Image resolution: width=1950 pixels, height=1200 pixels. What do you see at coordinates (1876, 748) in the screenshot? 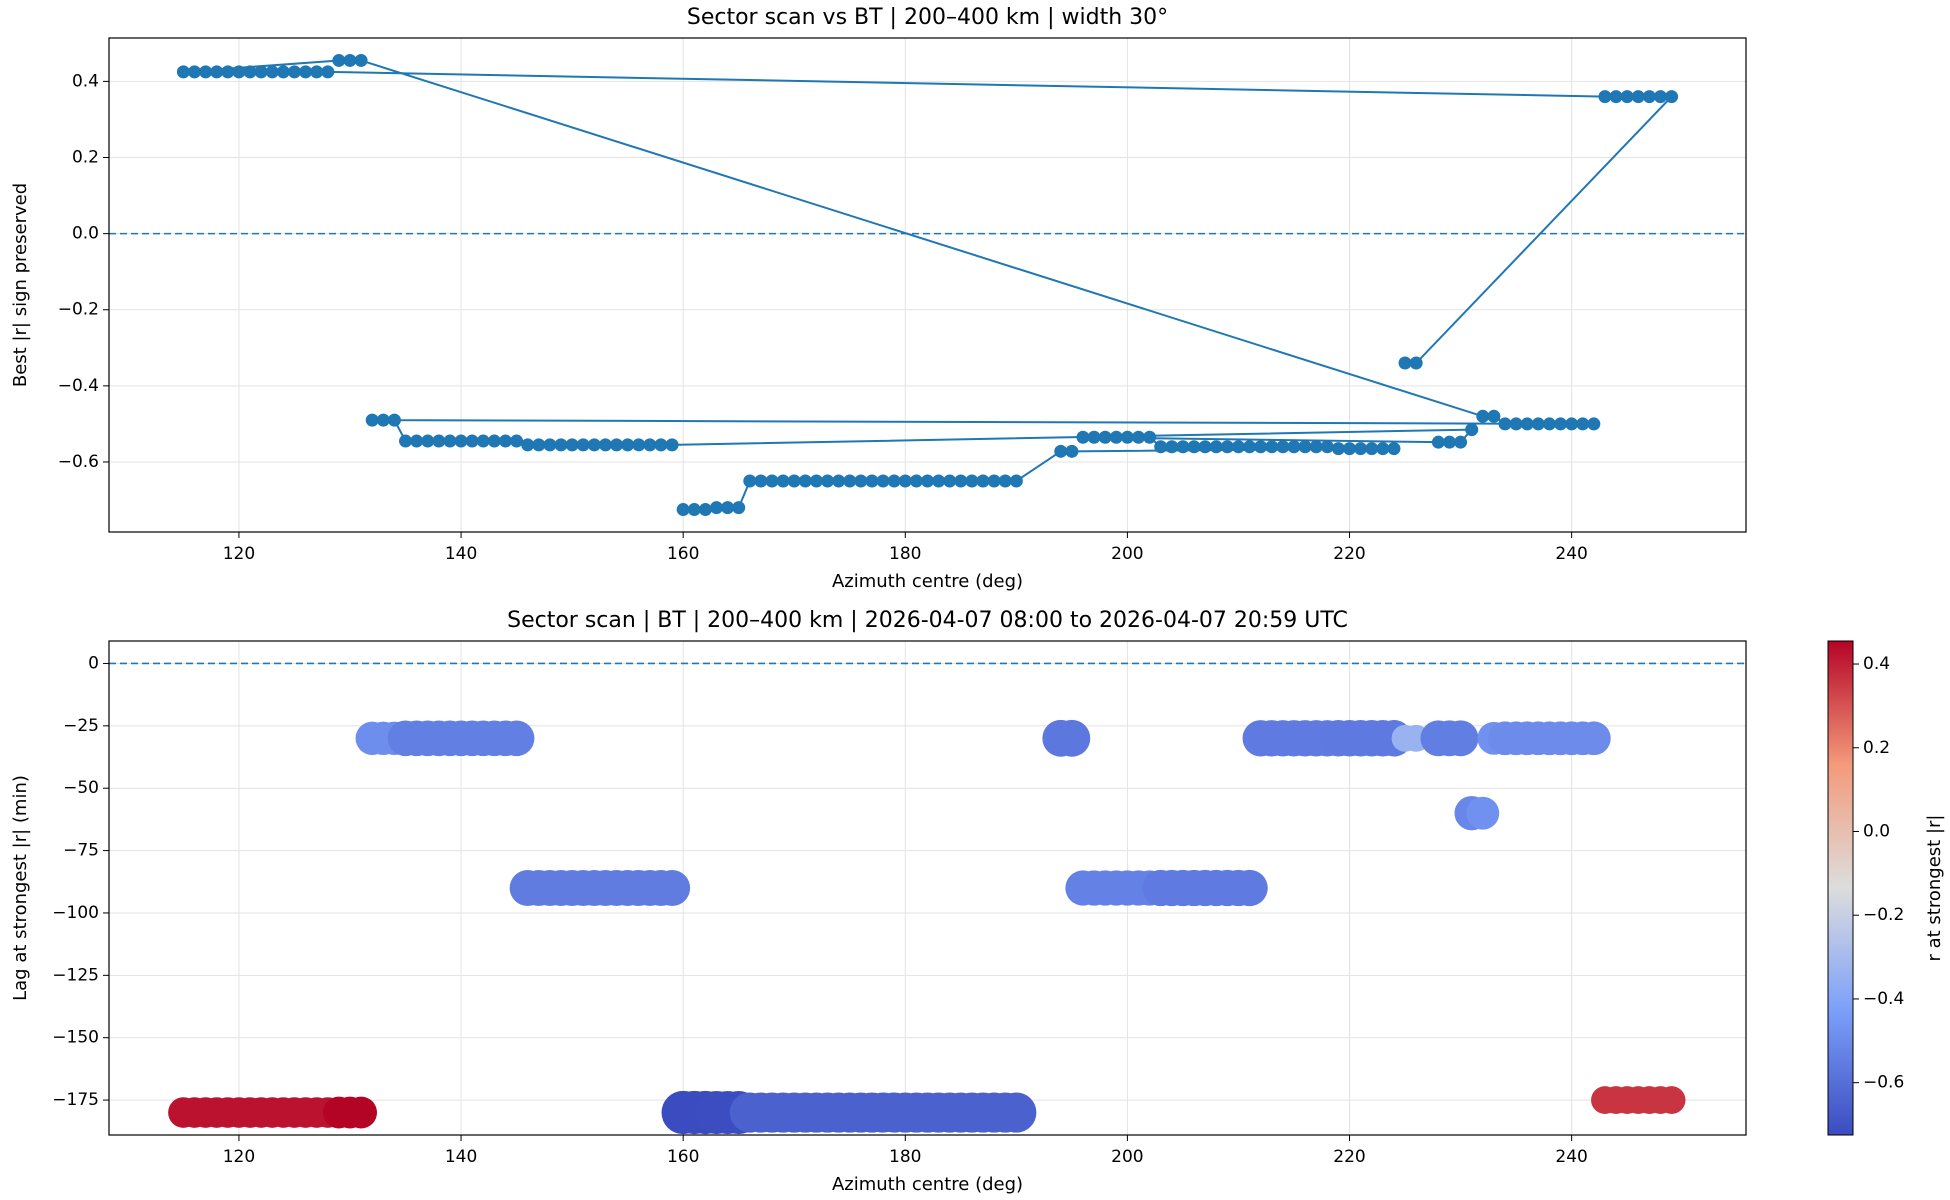
I see `colorbar-tick-label: 0.2` at bounding box center [1876, 748].